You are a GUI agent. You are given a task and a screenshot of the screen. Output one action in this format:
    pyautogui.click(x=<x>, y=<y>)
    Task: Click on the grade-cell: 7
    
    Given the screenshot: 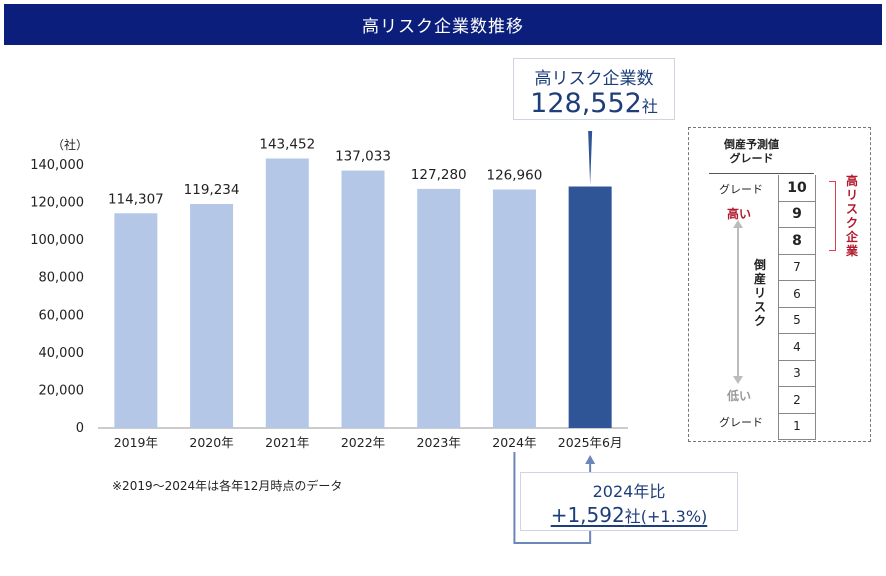 What is the action you would take?
    pyautogui.click(x=797, y=268)
    